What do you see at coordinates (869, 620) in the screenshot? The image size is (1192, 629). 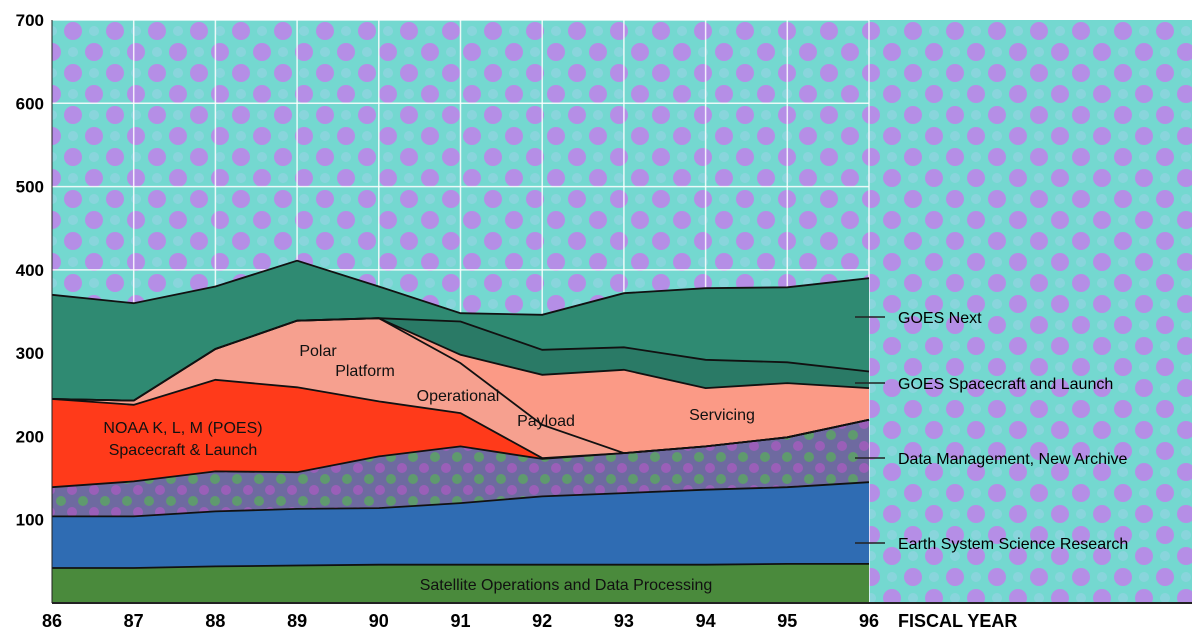 I see `x-tick-label: 96` at bounding box center [869, 620].